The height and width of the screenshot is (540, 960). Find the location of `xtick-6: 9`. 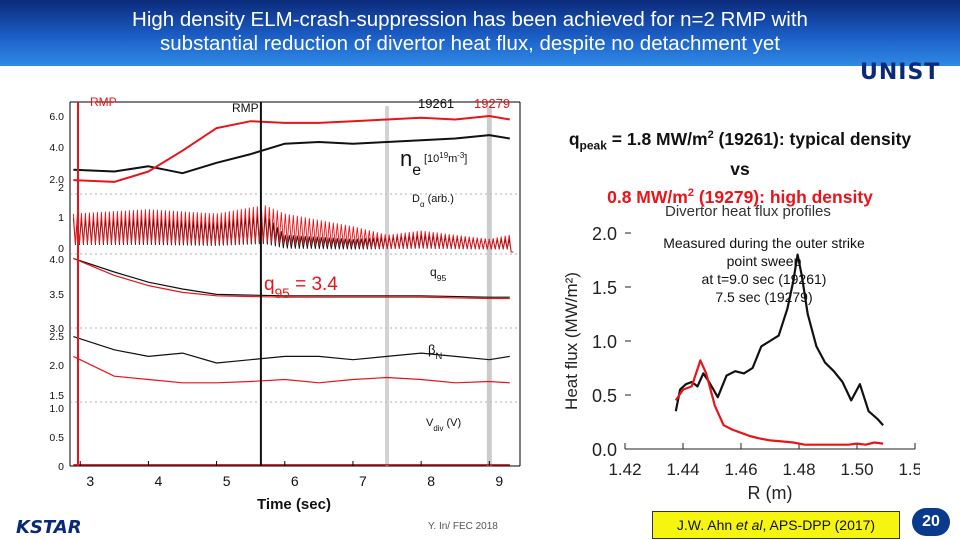

xtick-6: 9 is located at coordinates (499, 481).